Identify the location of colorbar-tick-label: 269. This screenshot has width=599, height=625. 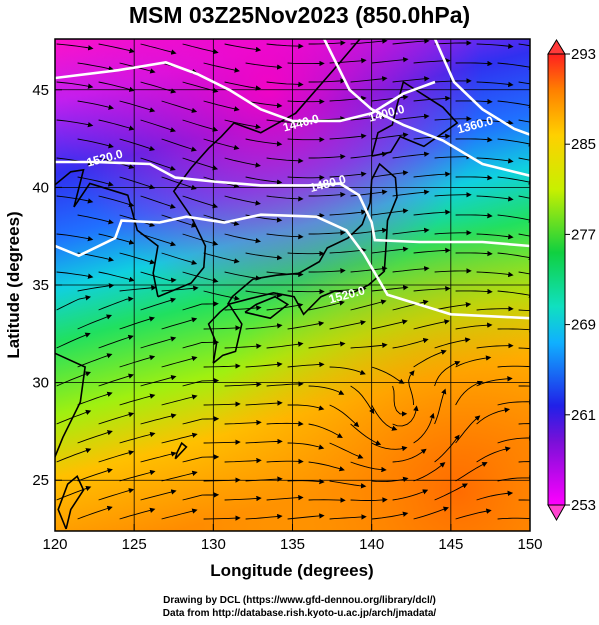
(583, 325).